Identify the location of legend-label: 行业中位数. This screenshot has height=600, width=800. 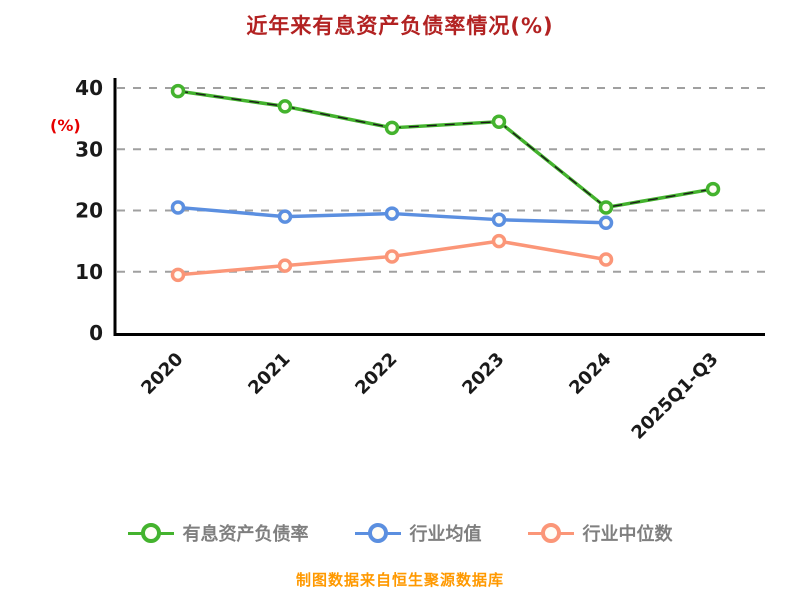
(627, 534).